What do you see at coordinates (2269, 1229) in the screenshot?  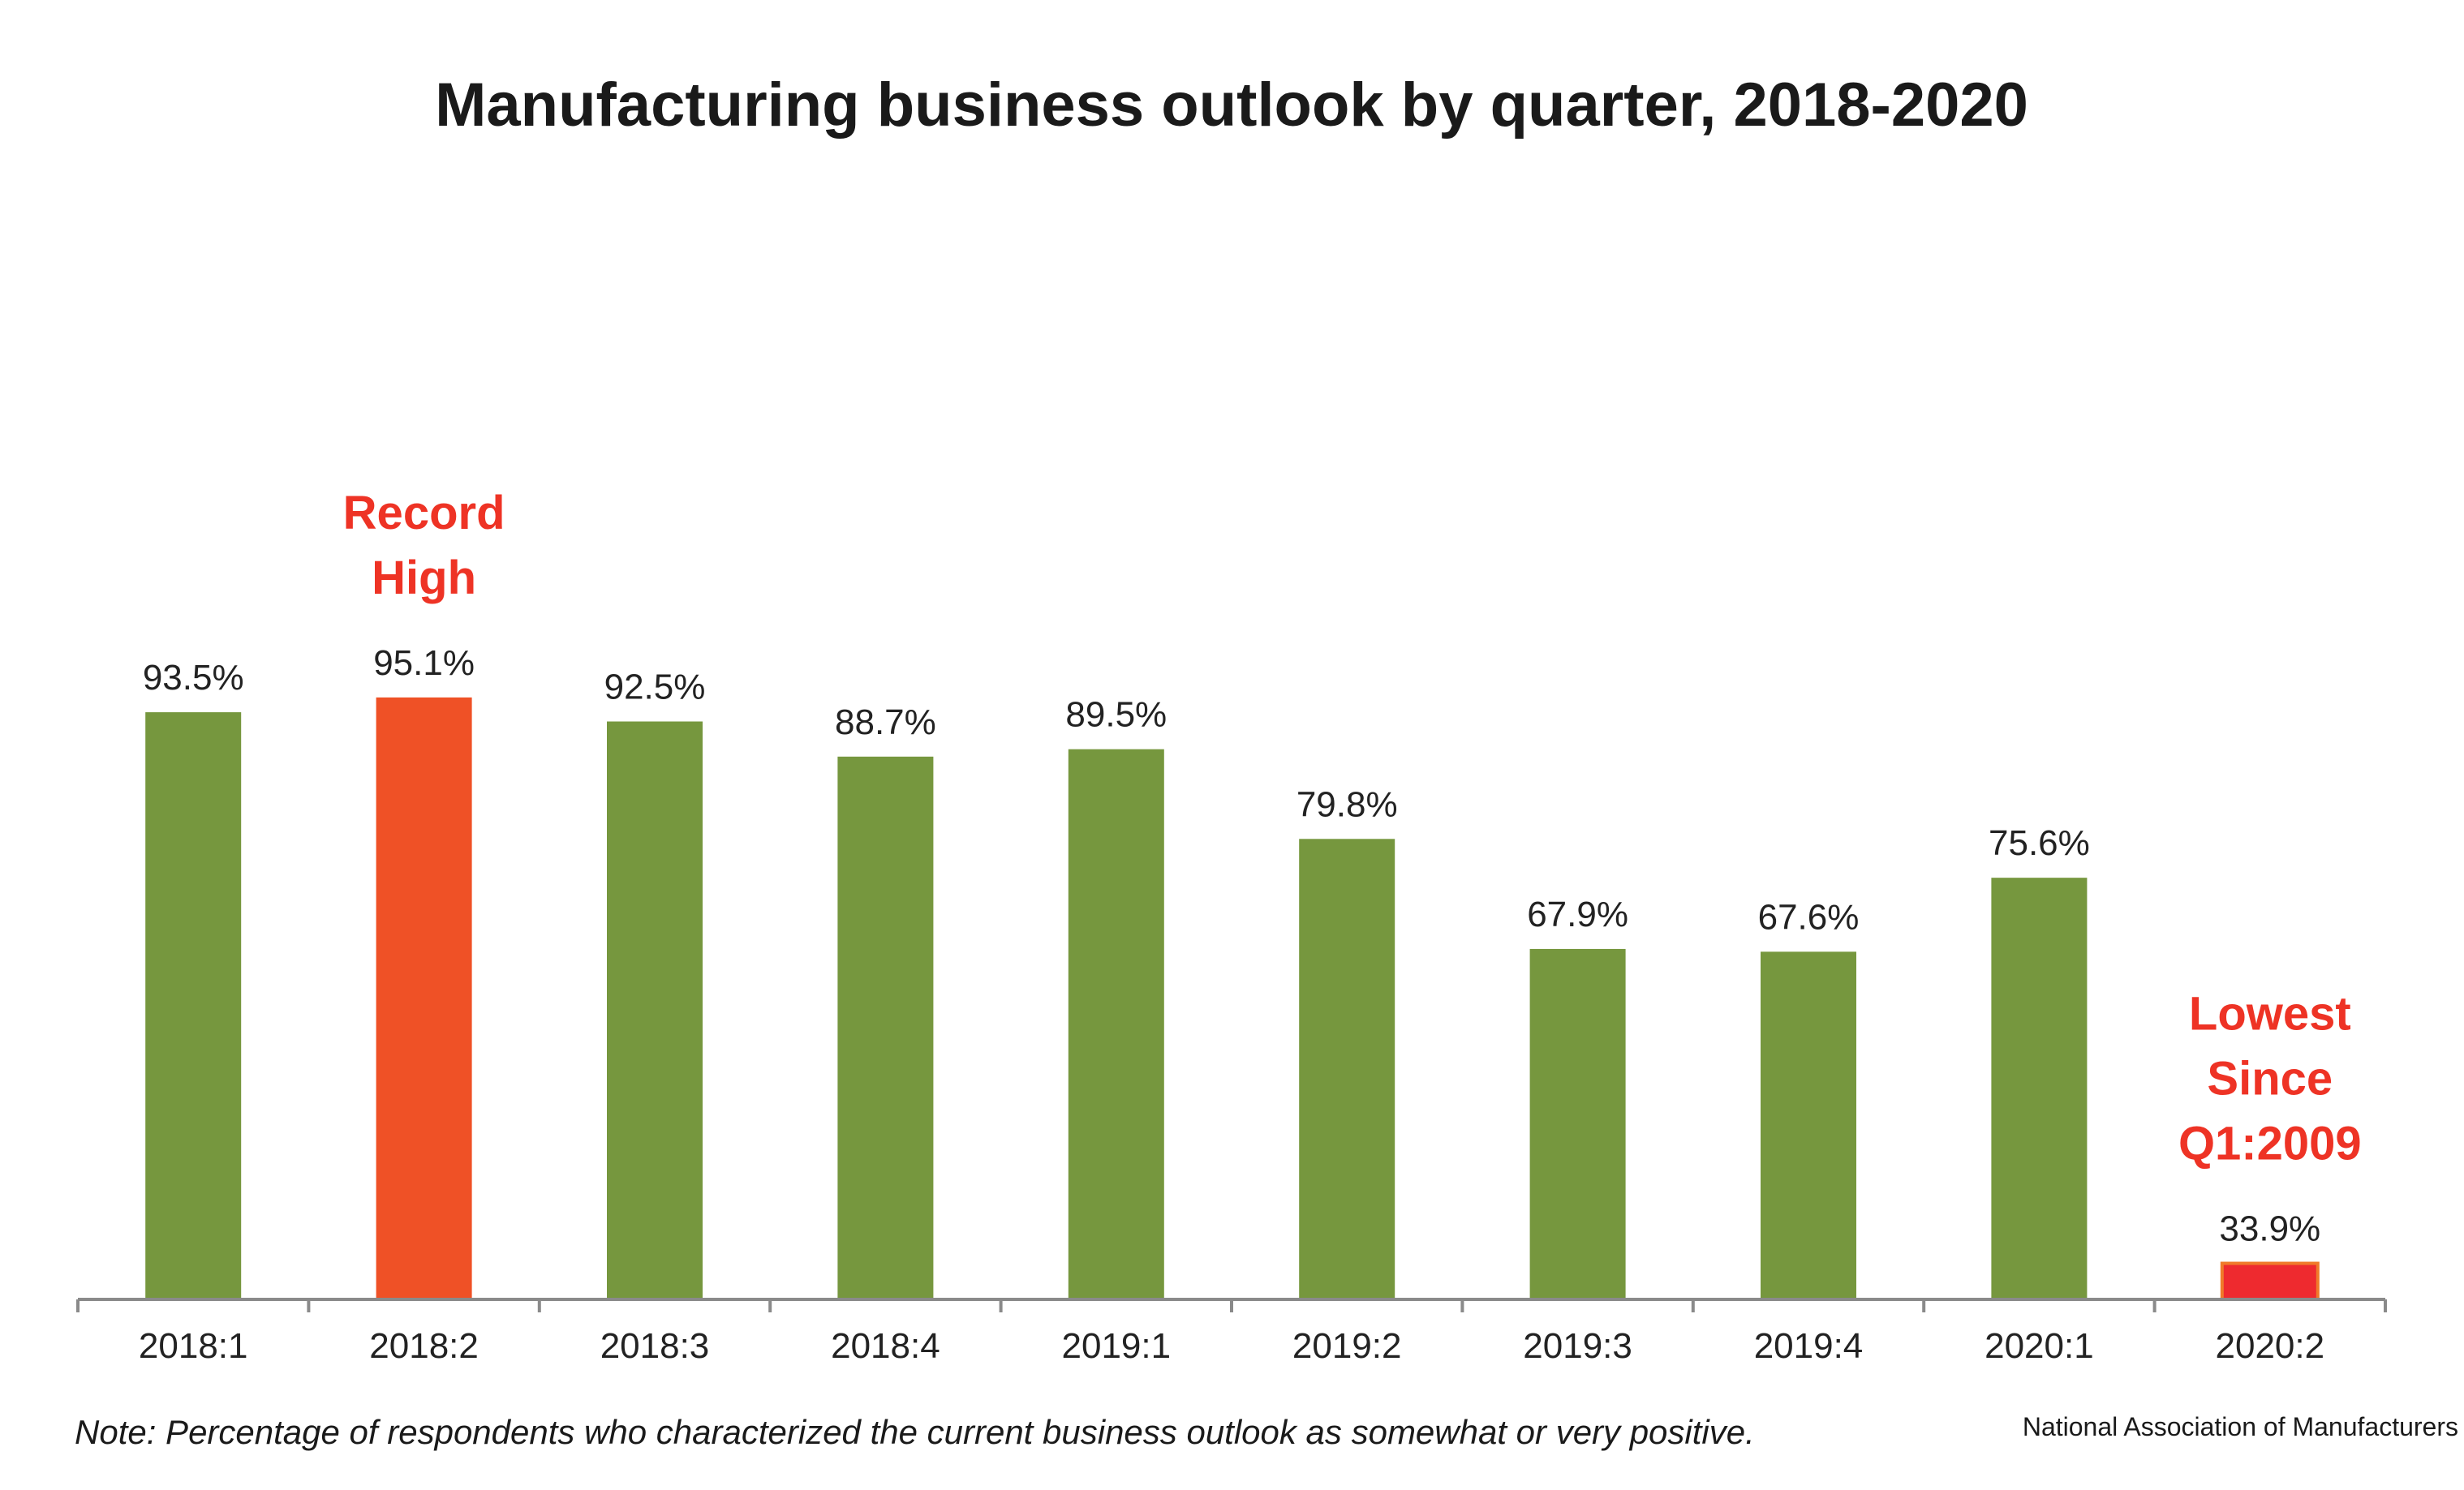 I see `value-label-2020-2: 33.9%` at bounding box center [2269, 1229].